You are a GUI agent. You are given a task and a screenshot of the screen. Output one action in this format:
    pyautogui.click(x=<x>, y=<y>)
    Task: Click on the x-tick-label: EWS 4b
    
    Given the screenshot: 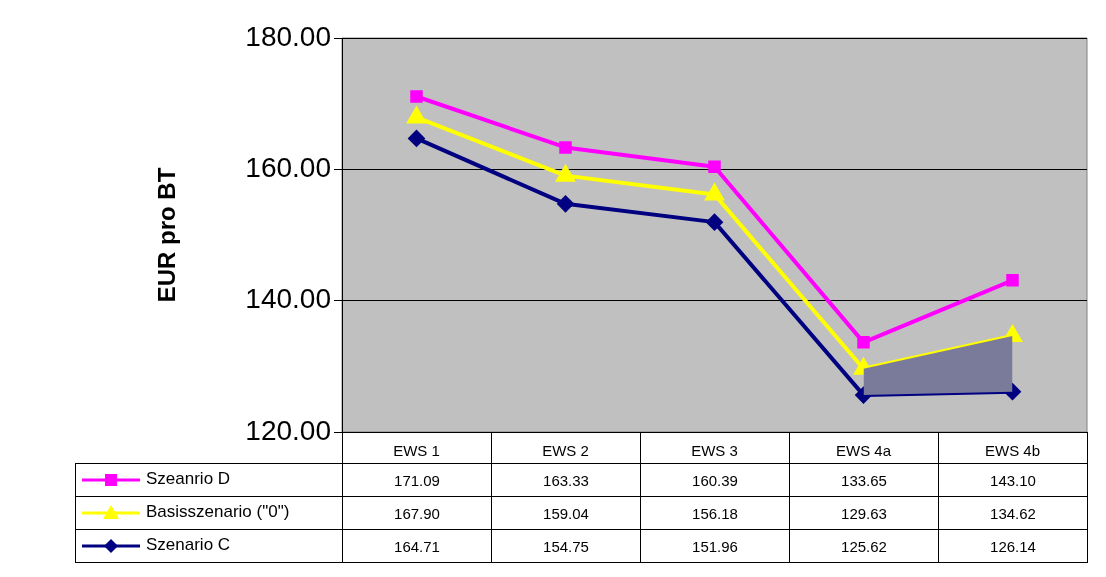 What is the action you would take?
    pyautogui.click(x=1012, y=451)
    